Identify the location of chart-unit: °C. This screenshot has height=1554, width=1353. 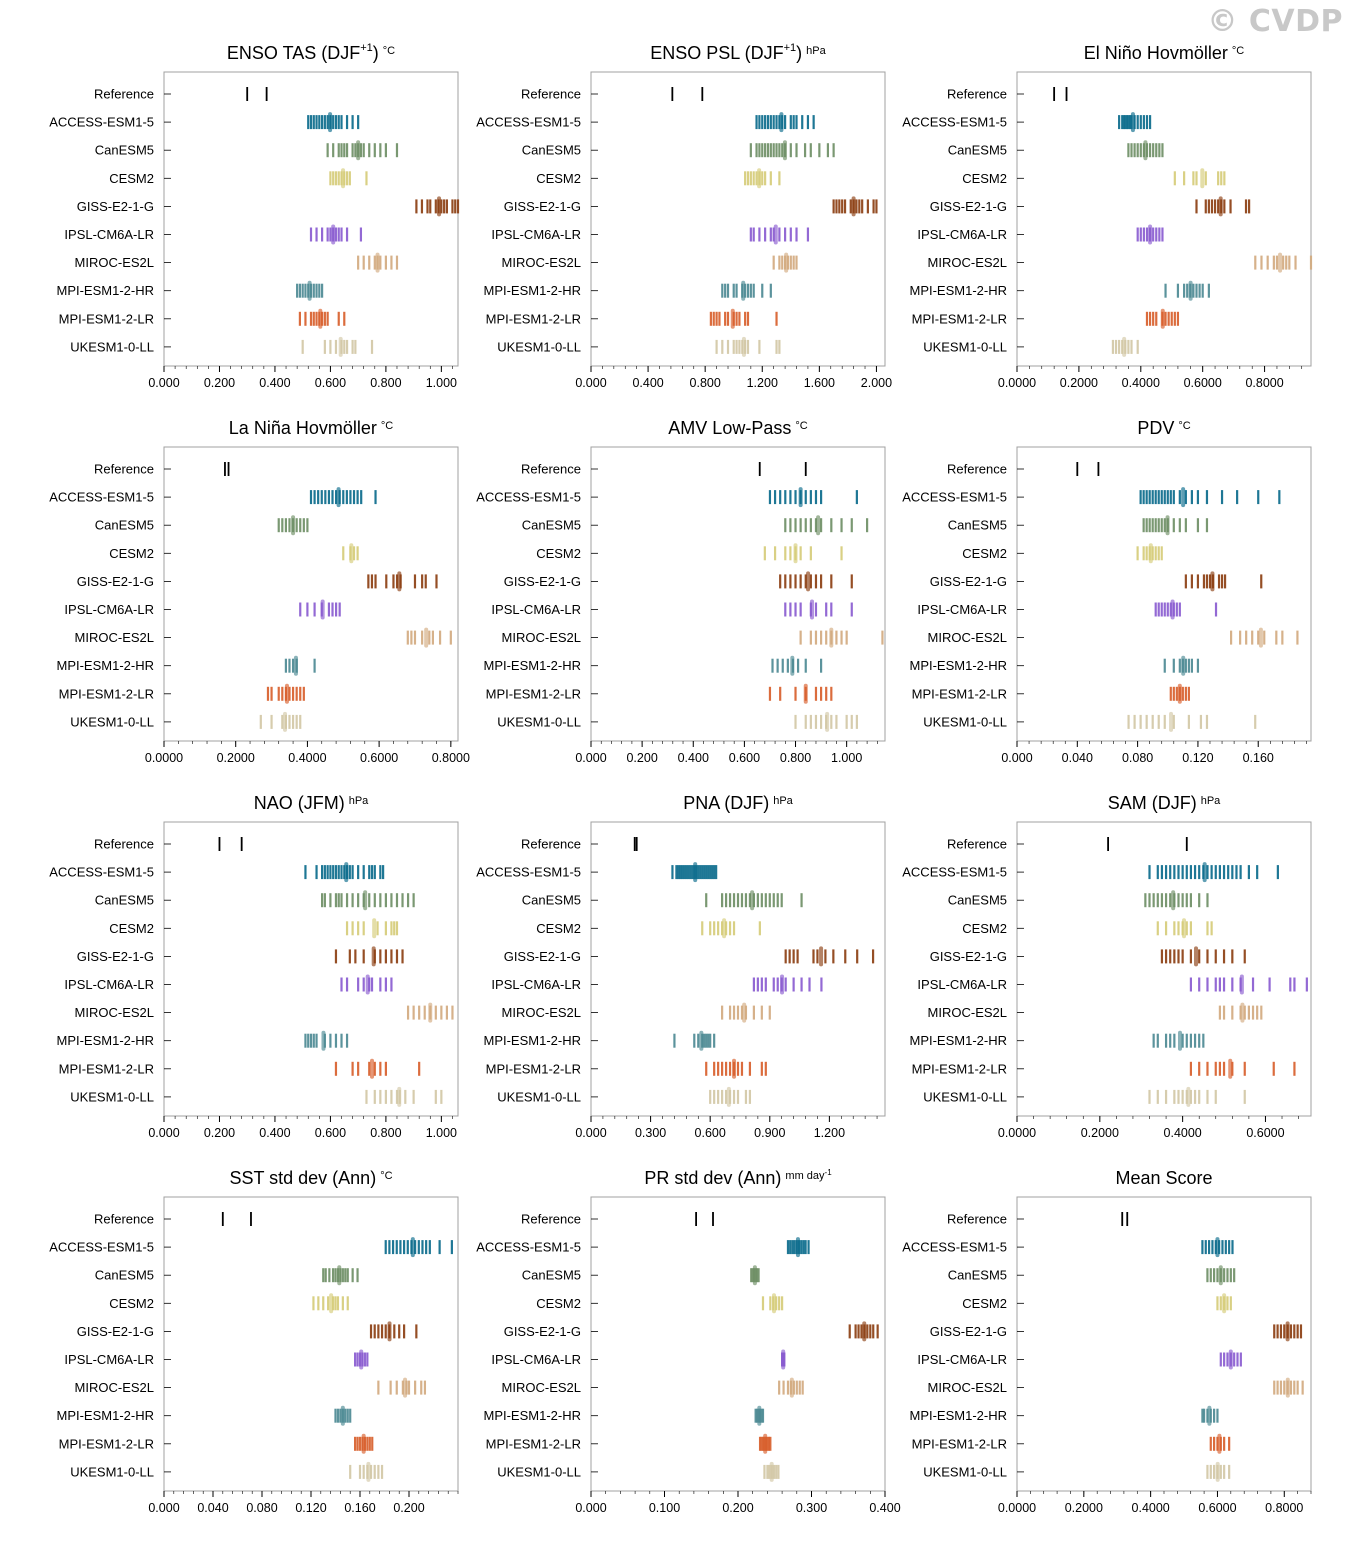
(1238, 51).